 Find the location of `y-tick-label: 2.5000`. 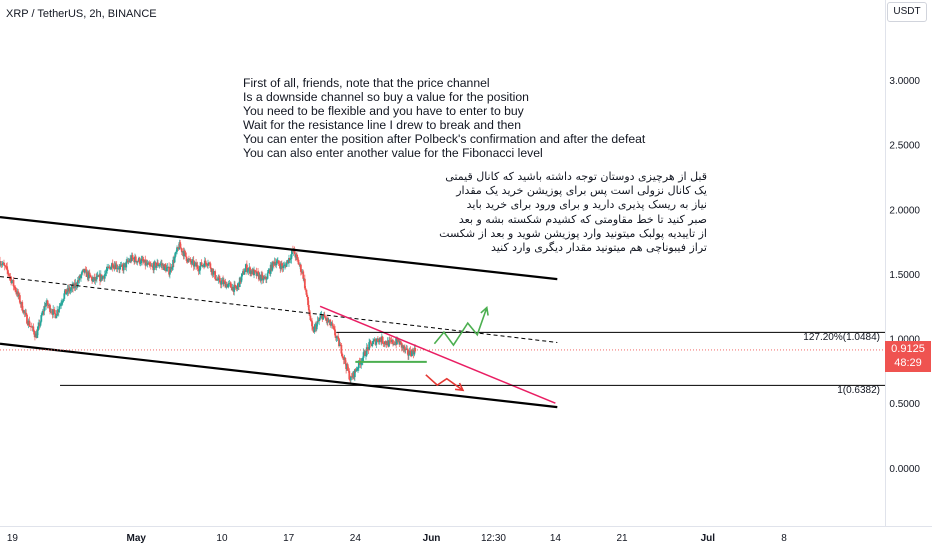

y-tick-label: 2.5000 is located at coordinates (904, 146).